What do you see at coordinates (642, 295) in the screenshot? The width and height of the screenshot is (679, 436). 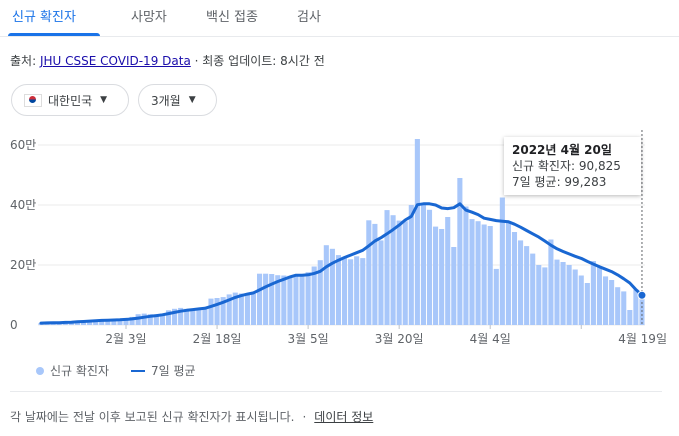 I see `hover-point` at bounding box center [642, 295].